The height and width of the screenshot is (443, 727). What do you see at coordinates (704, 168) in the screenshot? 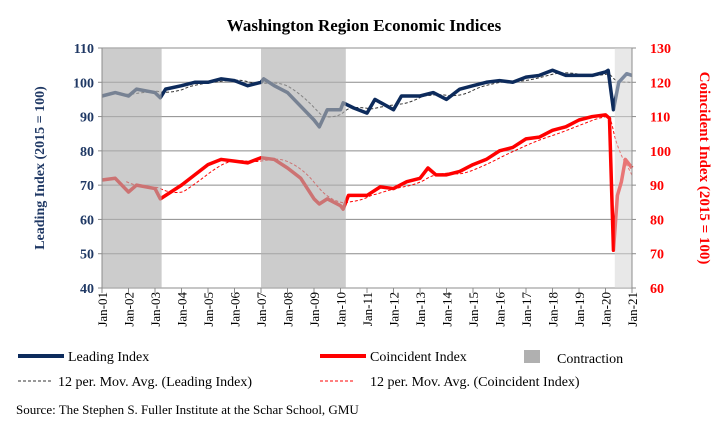
I see `y-axis-right-label: Coincident Index (2015 = 100)` at bounding box center [704, 168].